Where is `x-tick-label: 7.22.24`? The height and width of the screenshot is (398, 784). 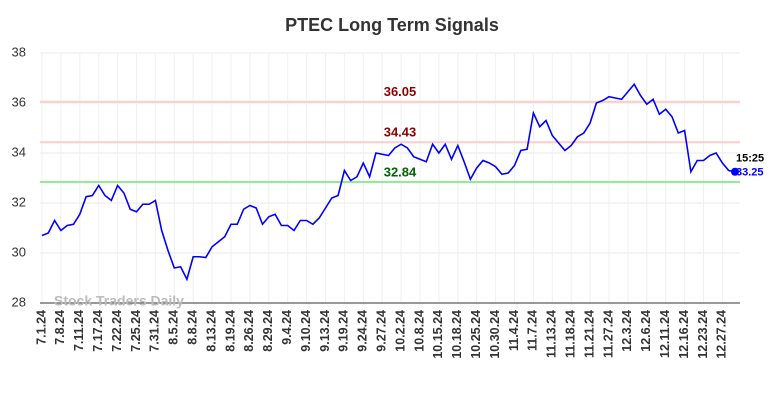 x-tick-label: 7.22.24 is located at coordinates (117, 331).